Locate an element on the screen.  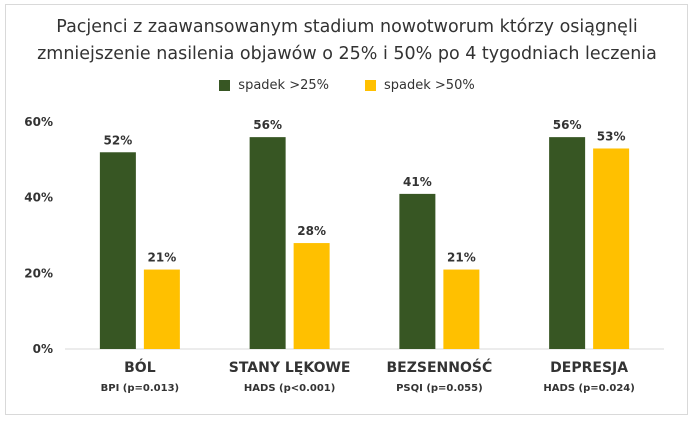
legend-item-series-1: spadek >25% is located at coordinates (274, 85).